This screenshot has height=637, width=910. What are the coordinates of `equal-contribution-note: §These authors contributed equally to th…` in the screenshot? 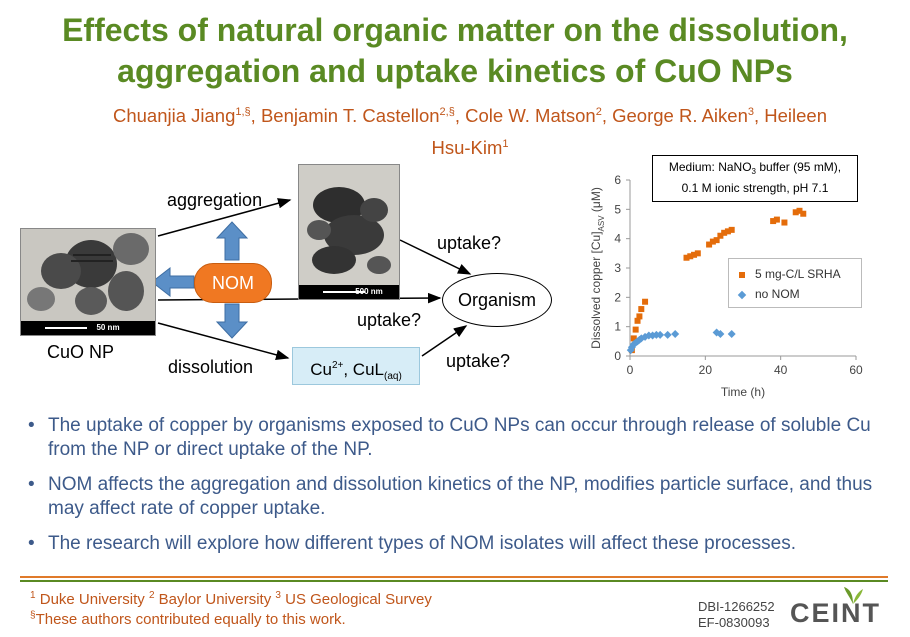 It's located at (188, 618).